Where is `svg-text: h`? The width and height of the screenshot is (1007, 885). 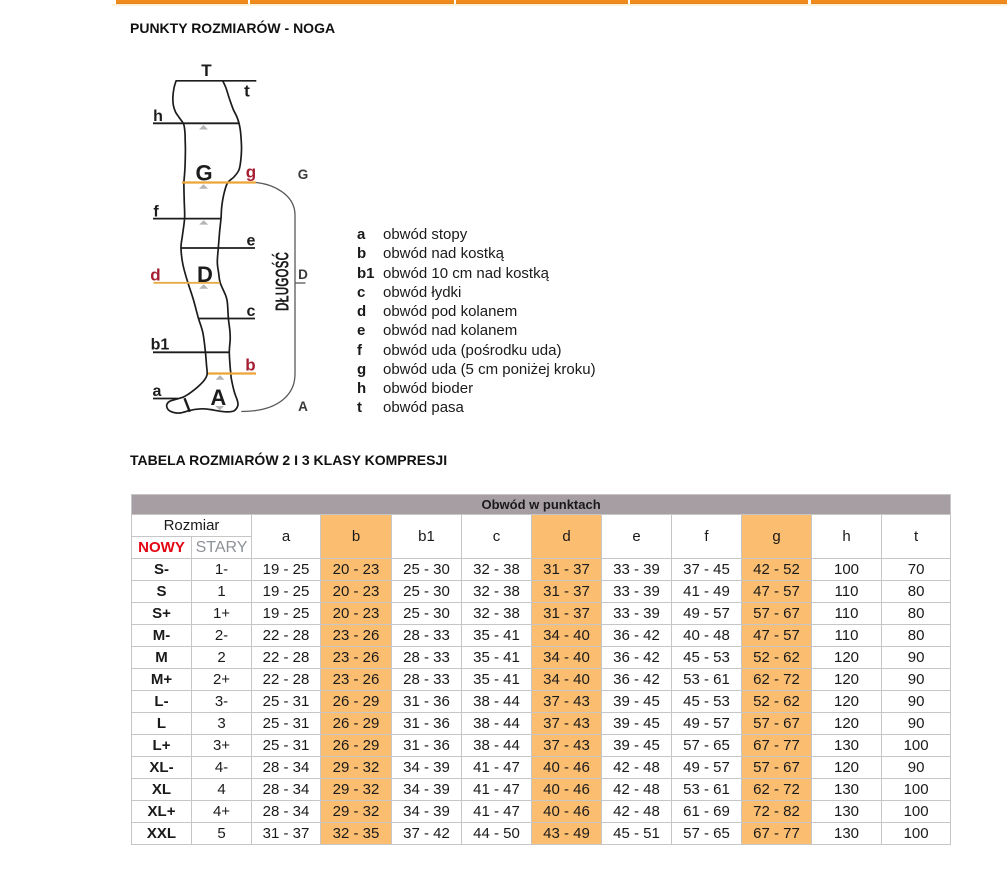 svg-text: h is located at coordinates (158, 116).